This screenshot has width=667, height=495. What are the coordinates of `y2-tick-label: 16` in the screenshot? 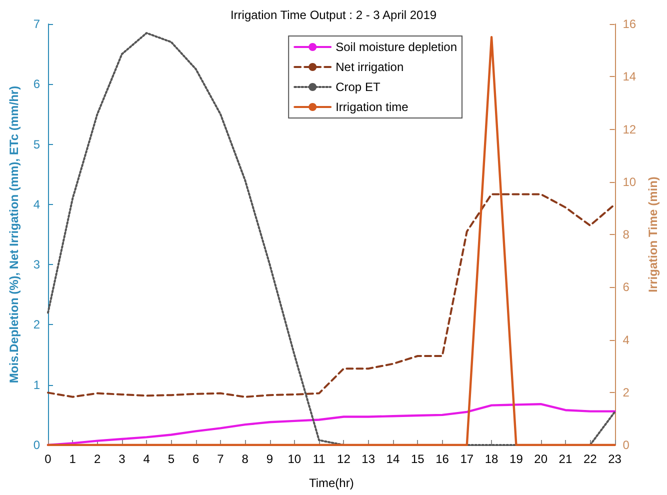 It's located at (629, 24).